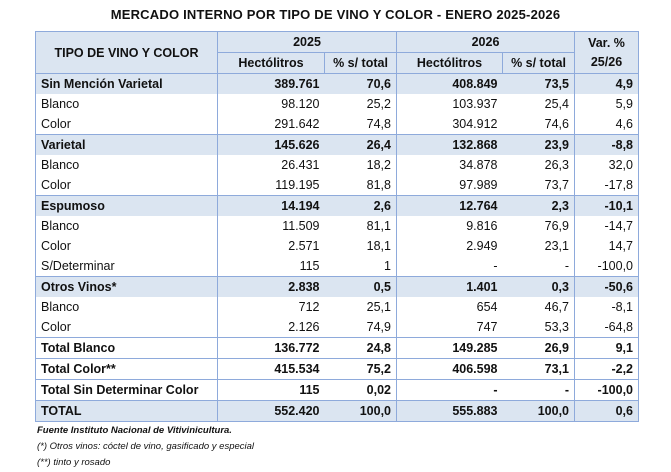 The image size is (671, 472). Describe the element at coordinates (271, 185) in the screenshot. I see `cell-hl25: 119.195` at that location.